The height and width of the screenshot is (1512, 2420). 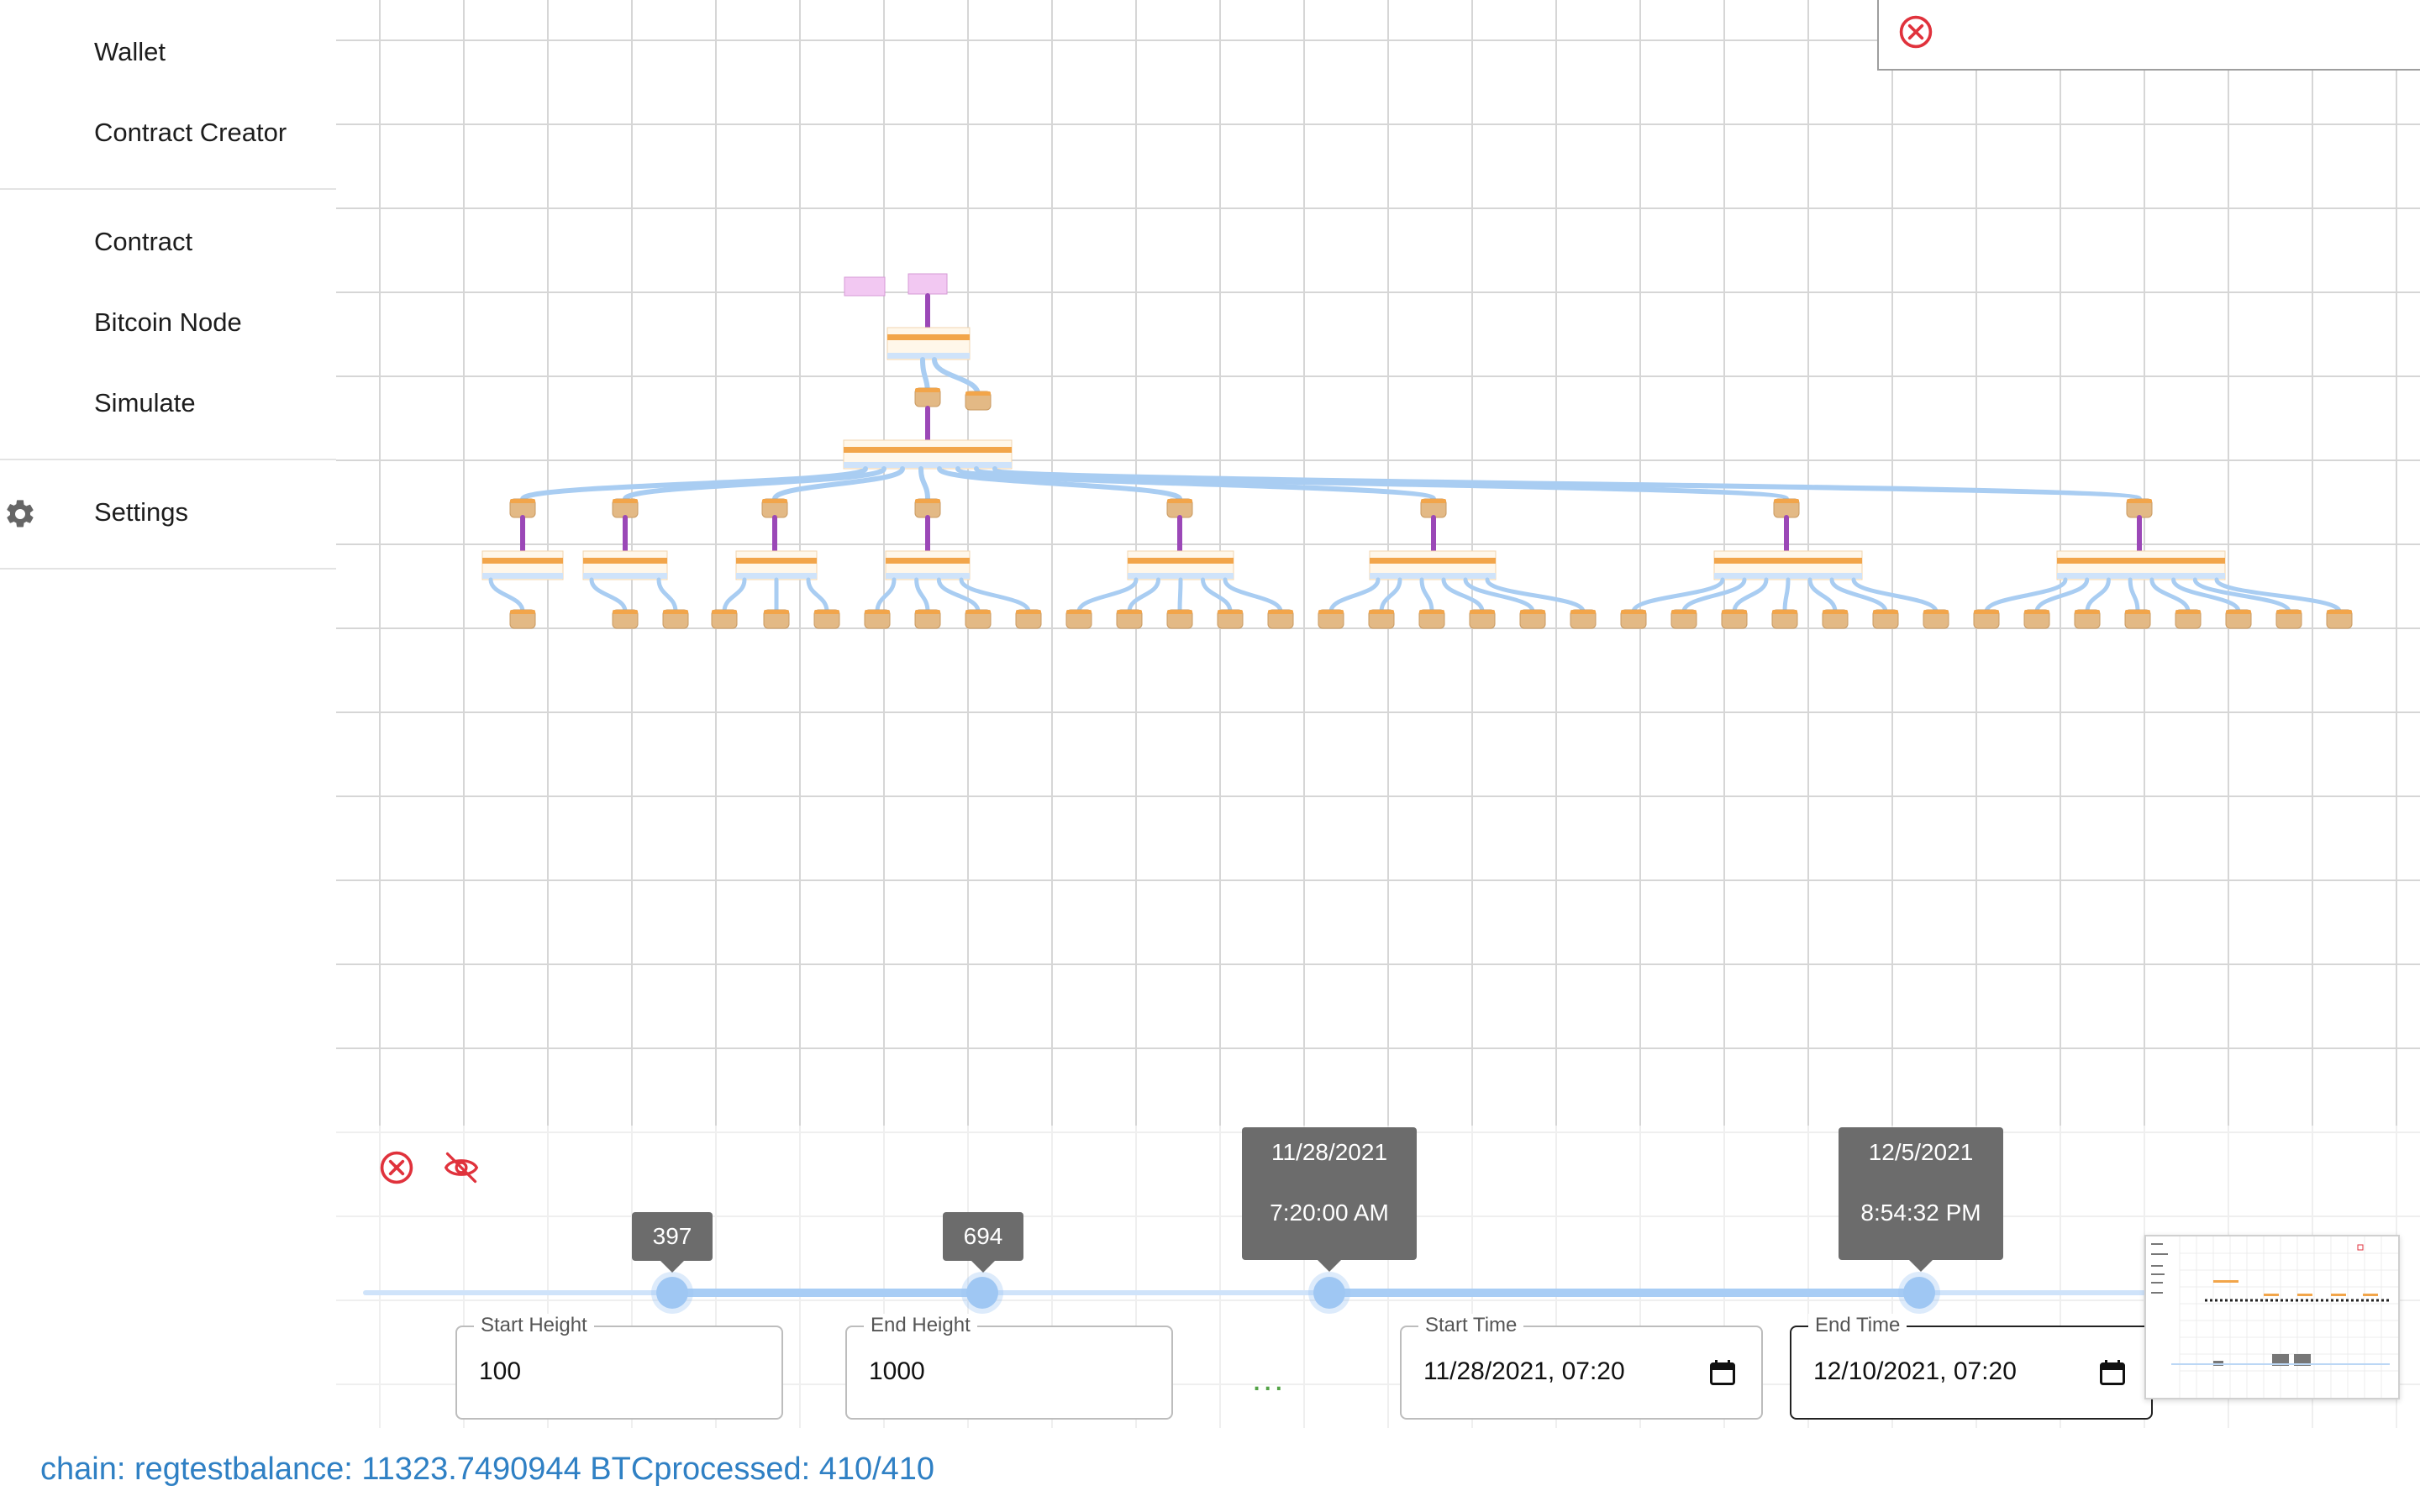 What do you see at coordinates (1009, 1367) in the screenshot?
I see `end-height-field: End Height 1000` at bounding box center [1009, 1367].